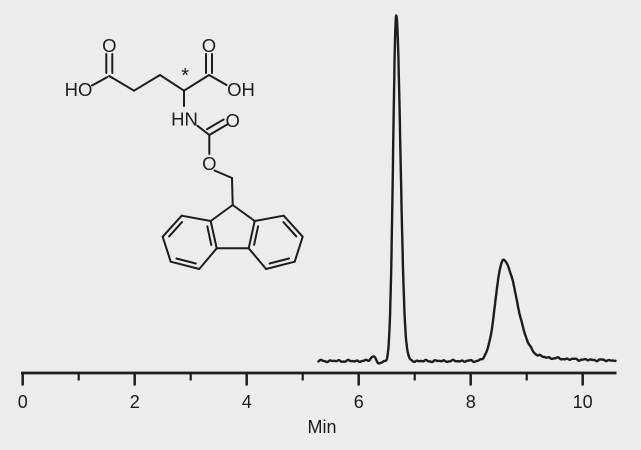 The width and height of the screenshot is (641, 450). I want to click on atom-label-hn: HN, so click(184, 119).